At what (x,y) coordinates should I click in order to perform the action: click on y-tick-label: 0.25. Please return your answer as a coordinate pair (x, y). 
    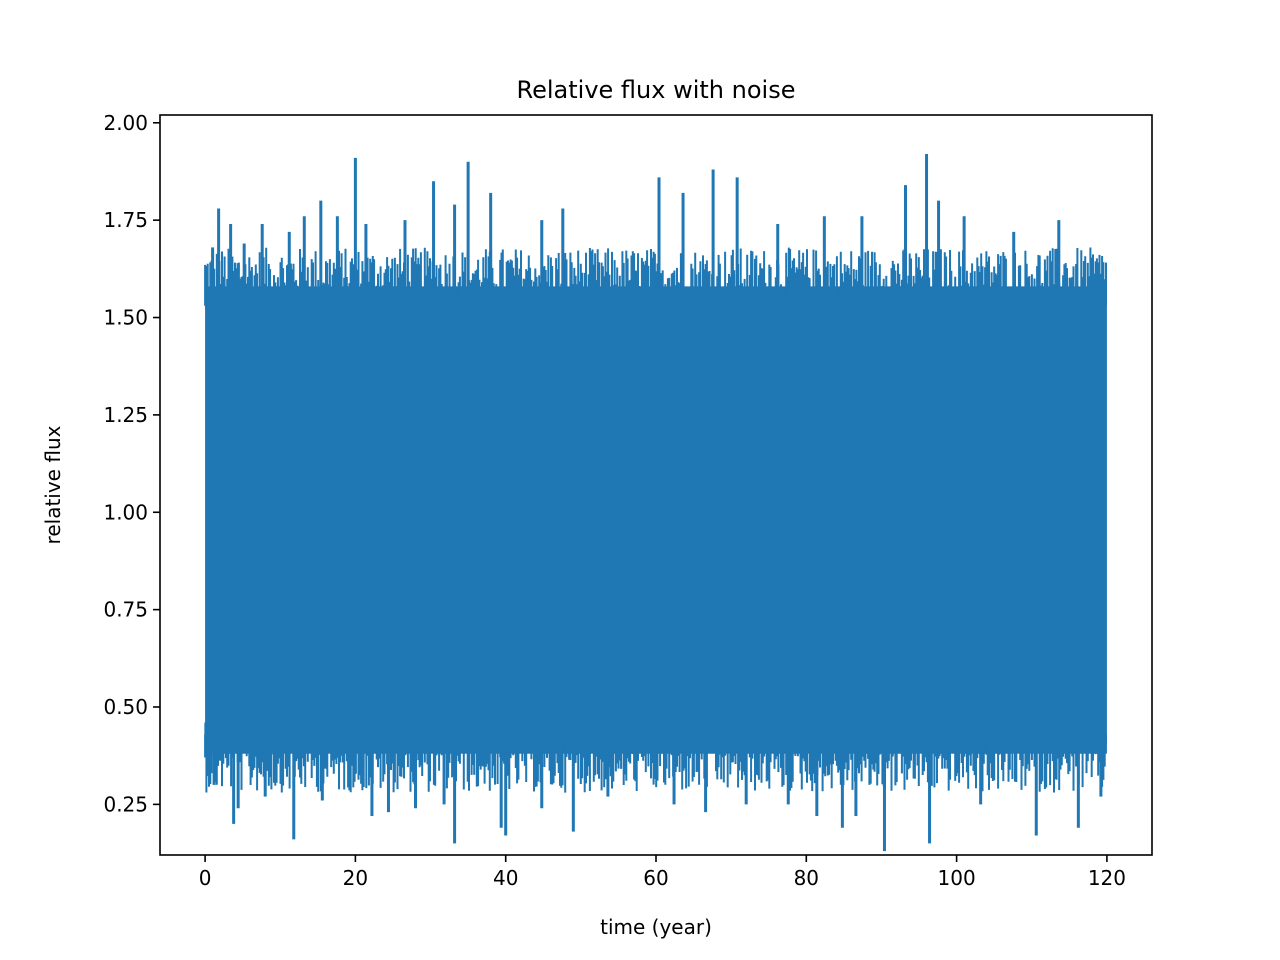
    Looking at the image, I should click on (125, 804).